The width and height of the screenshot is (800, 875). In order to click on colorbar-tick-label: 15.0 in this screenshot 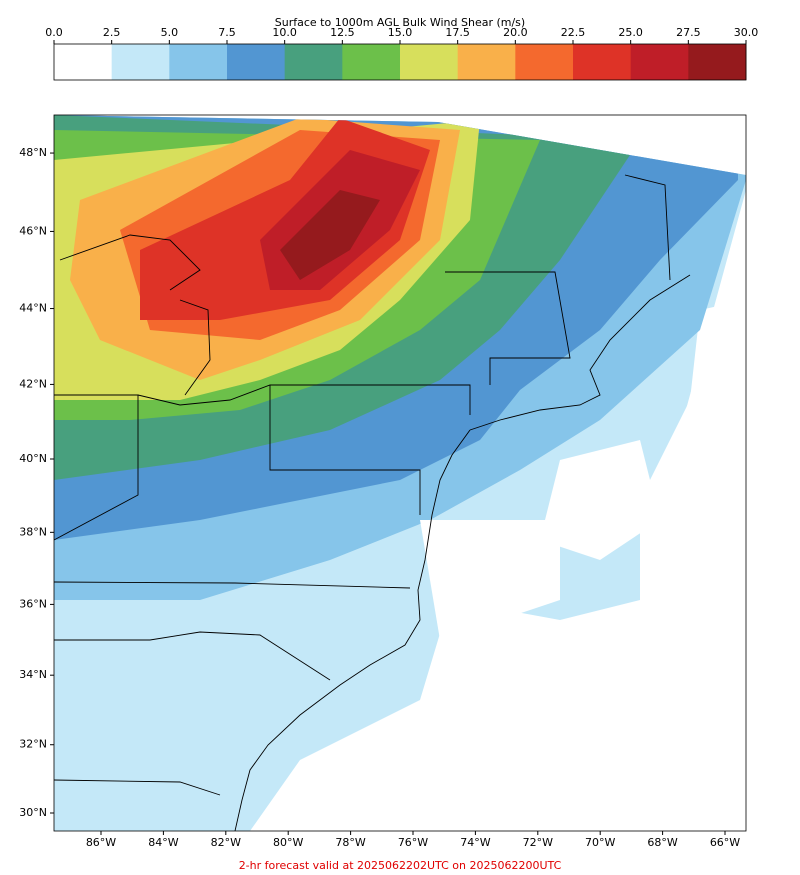, I will do `click(400, 32)`.